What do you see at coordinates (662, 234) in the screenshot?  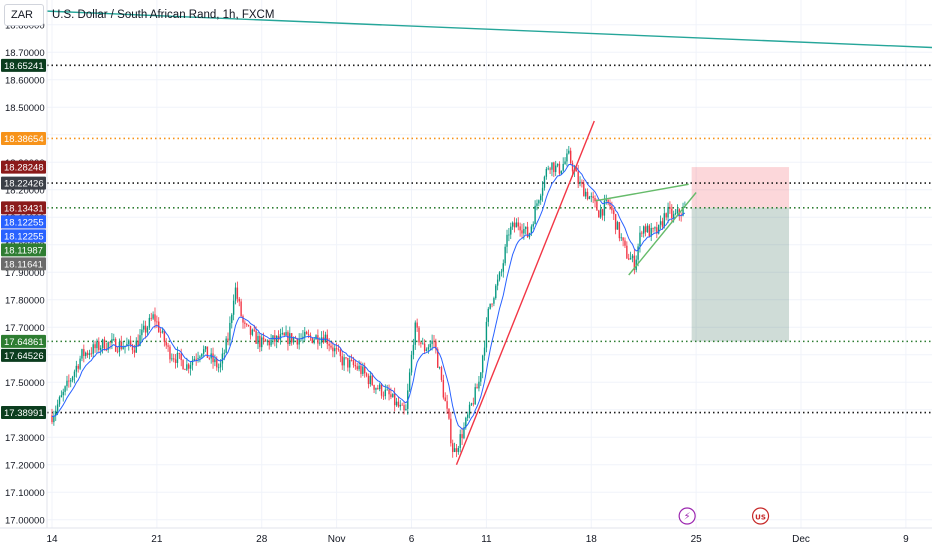 I see `trendline-wedge-lower` at bounding box center [662, 234].